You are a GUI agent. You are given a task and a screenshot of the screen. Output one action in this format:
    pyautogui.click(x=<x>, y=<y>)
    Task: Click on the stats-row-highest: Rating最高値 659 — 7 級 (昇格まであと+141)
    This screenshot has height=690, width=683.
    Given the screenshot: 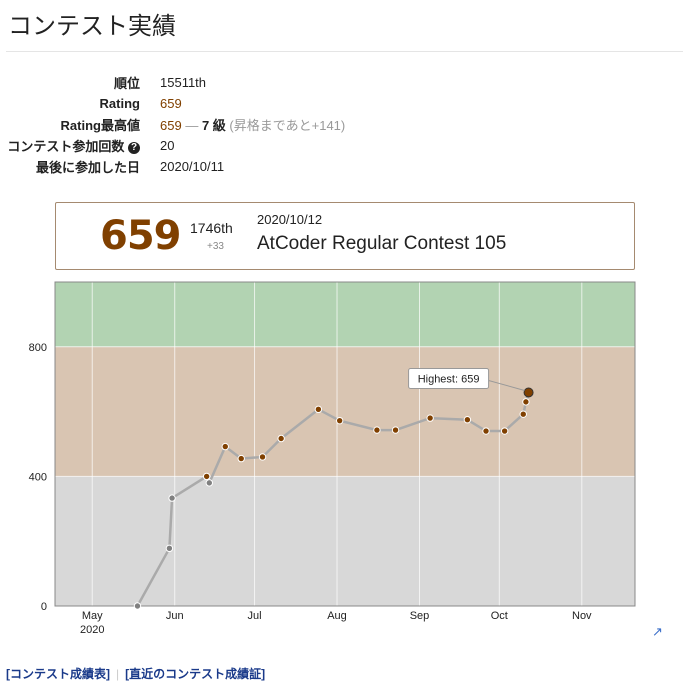 What is the action you would take?
    pyautogui.click(x=173, y=124)
    